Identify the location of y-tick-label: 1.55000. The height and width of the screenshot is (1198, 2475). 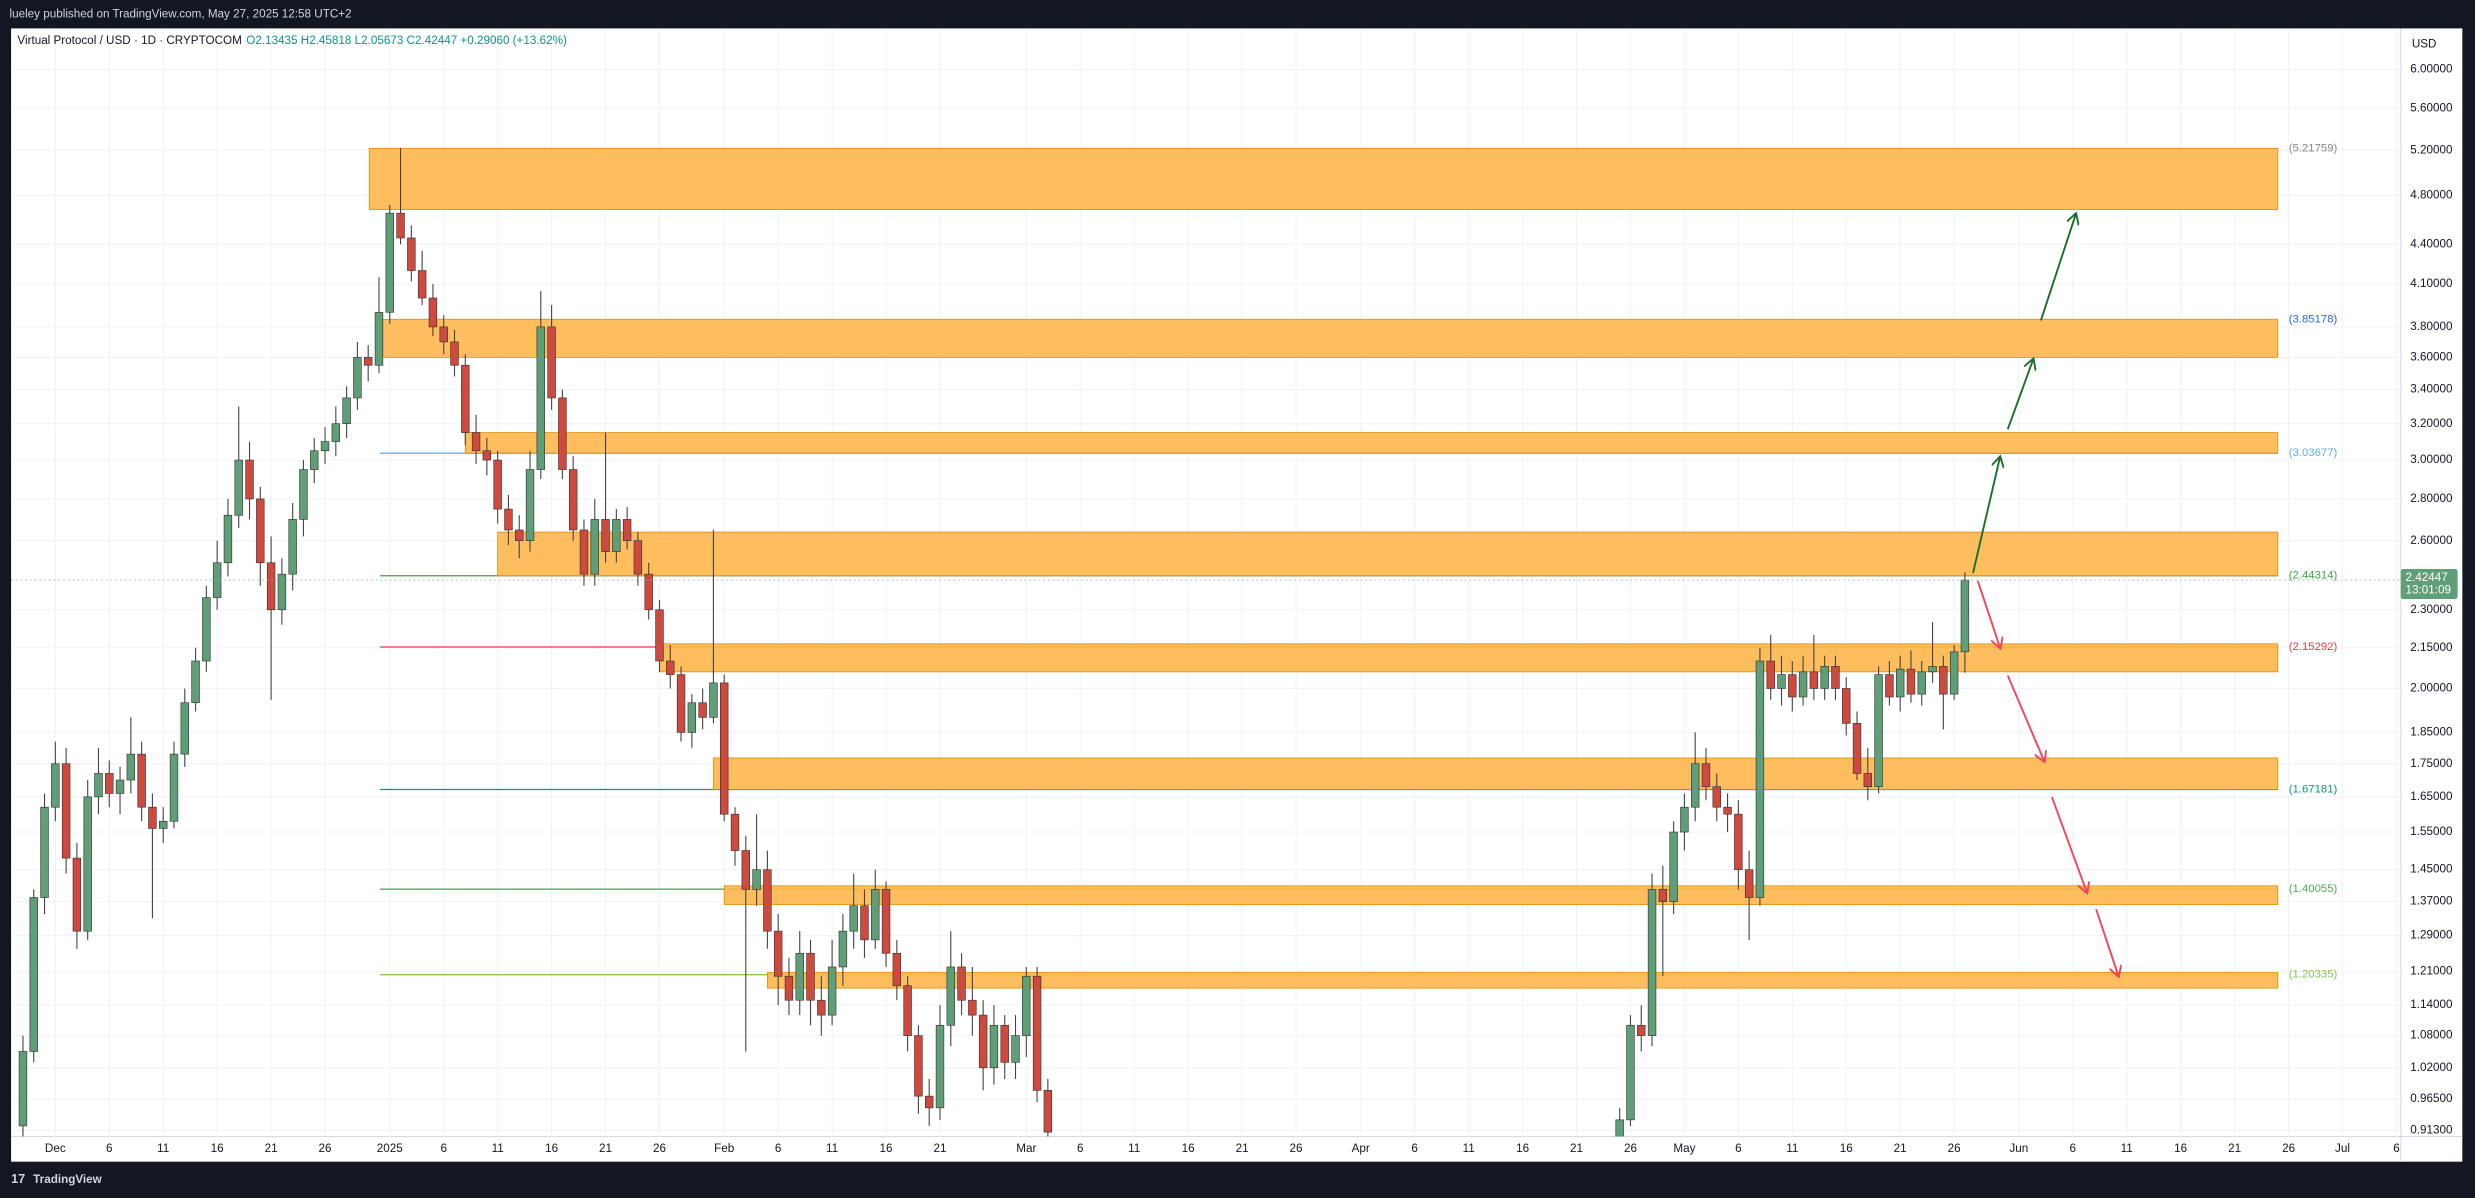
(2431, 831).